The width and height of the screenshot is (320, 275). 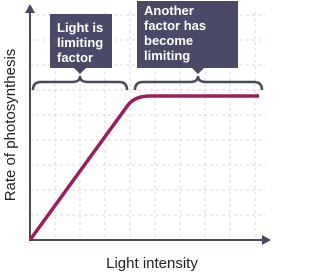 I want to click on callout-left: Light is limiting factor, so click(x=81, y=44).